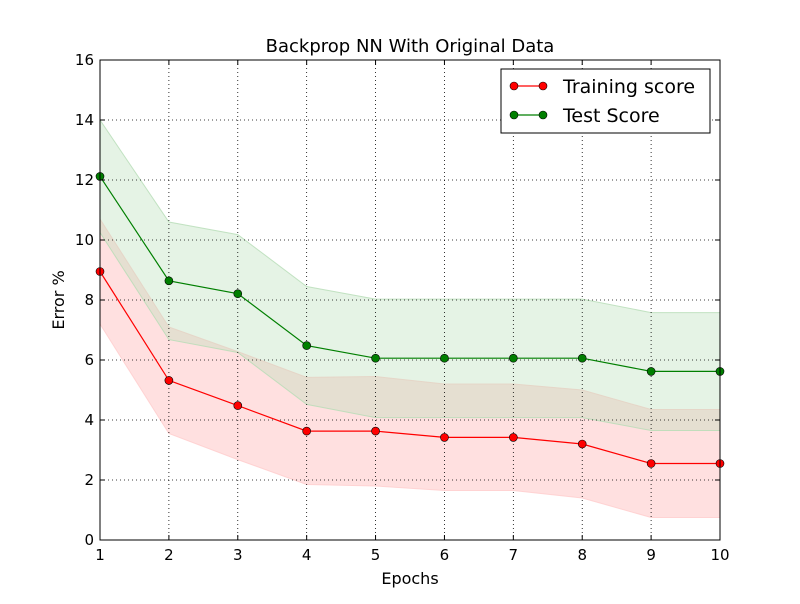 The height and width of the screenshot is (604, 800). I want to click on x-tick-label: 7, so click(514, 555).